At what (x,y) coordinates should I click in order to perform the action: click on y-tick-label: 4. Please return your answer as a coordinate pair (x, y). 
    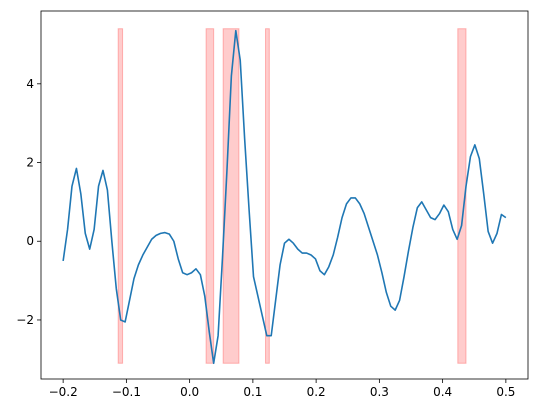
    Looking at the image, I should click on (30, 84).